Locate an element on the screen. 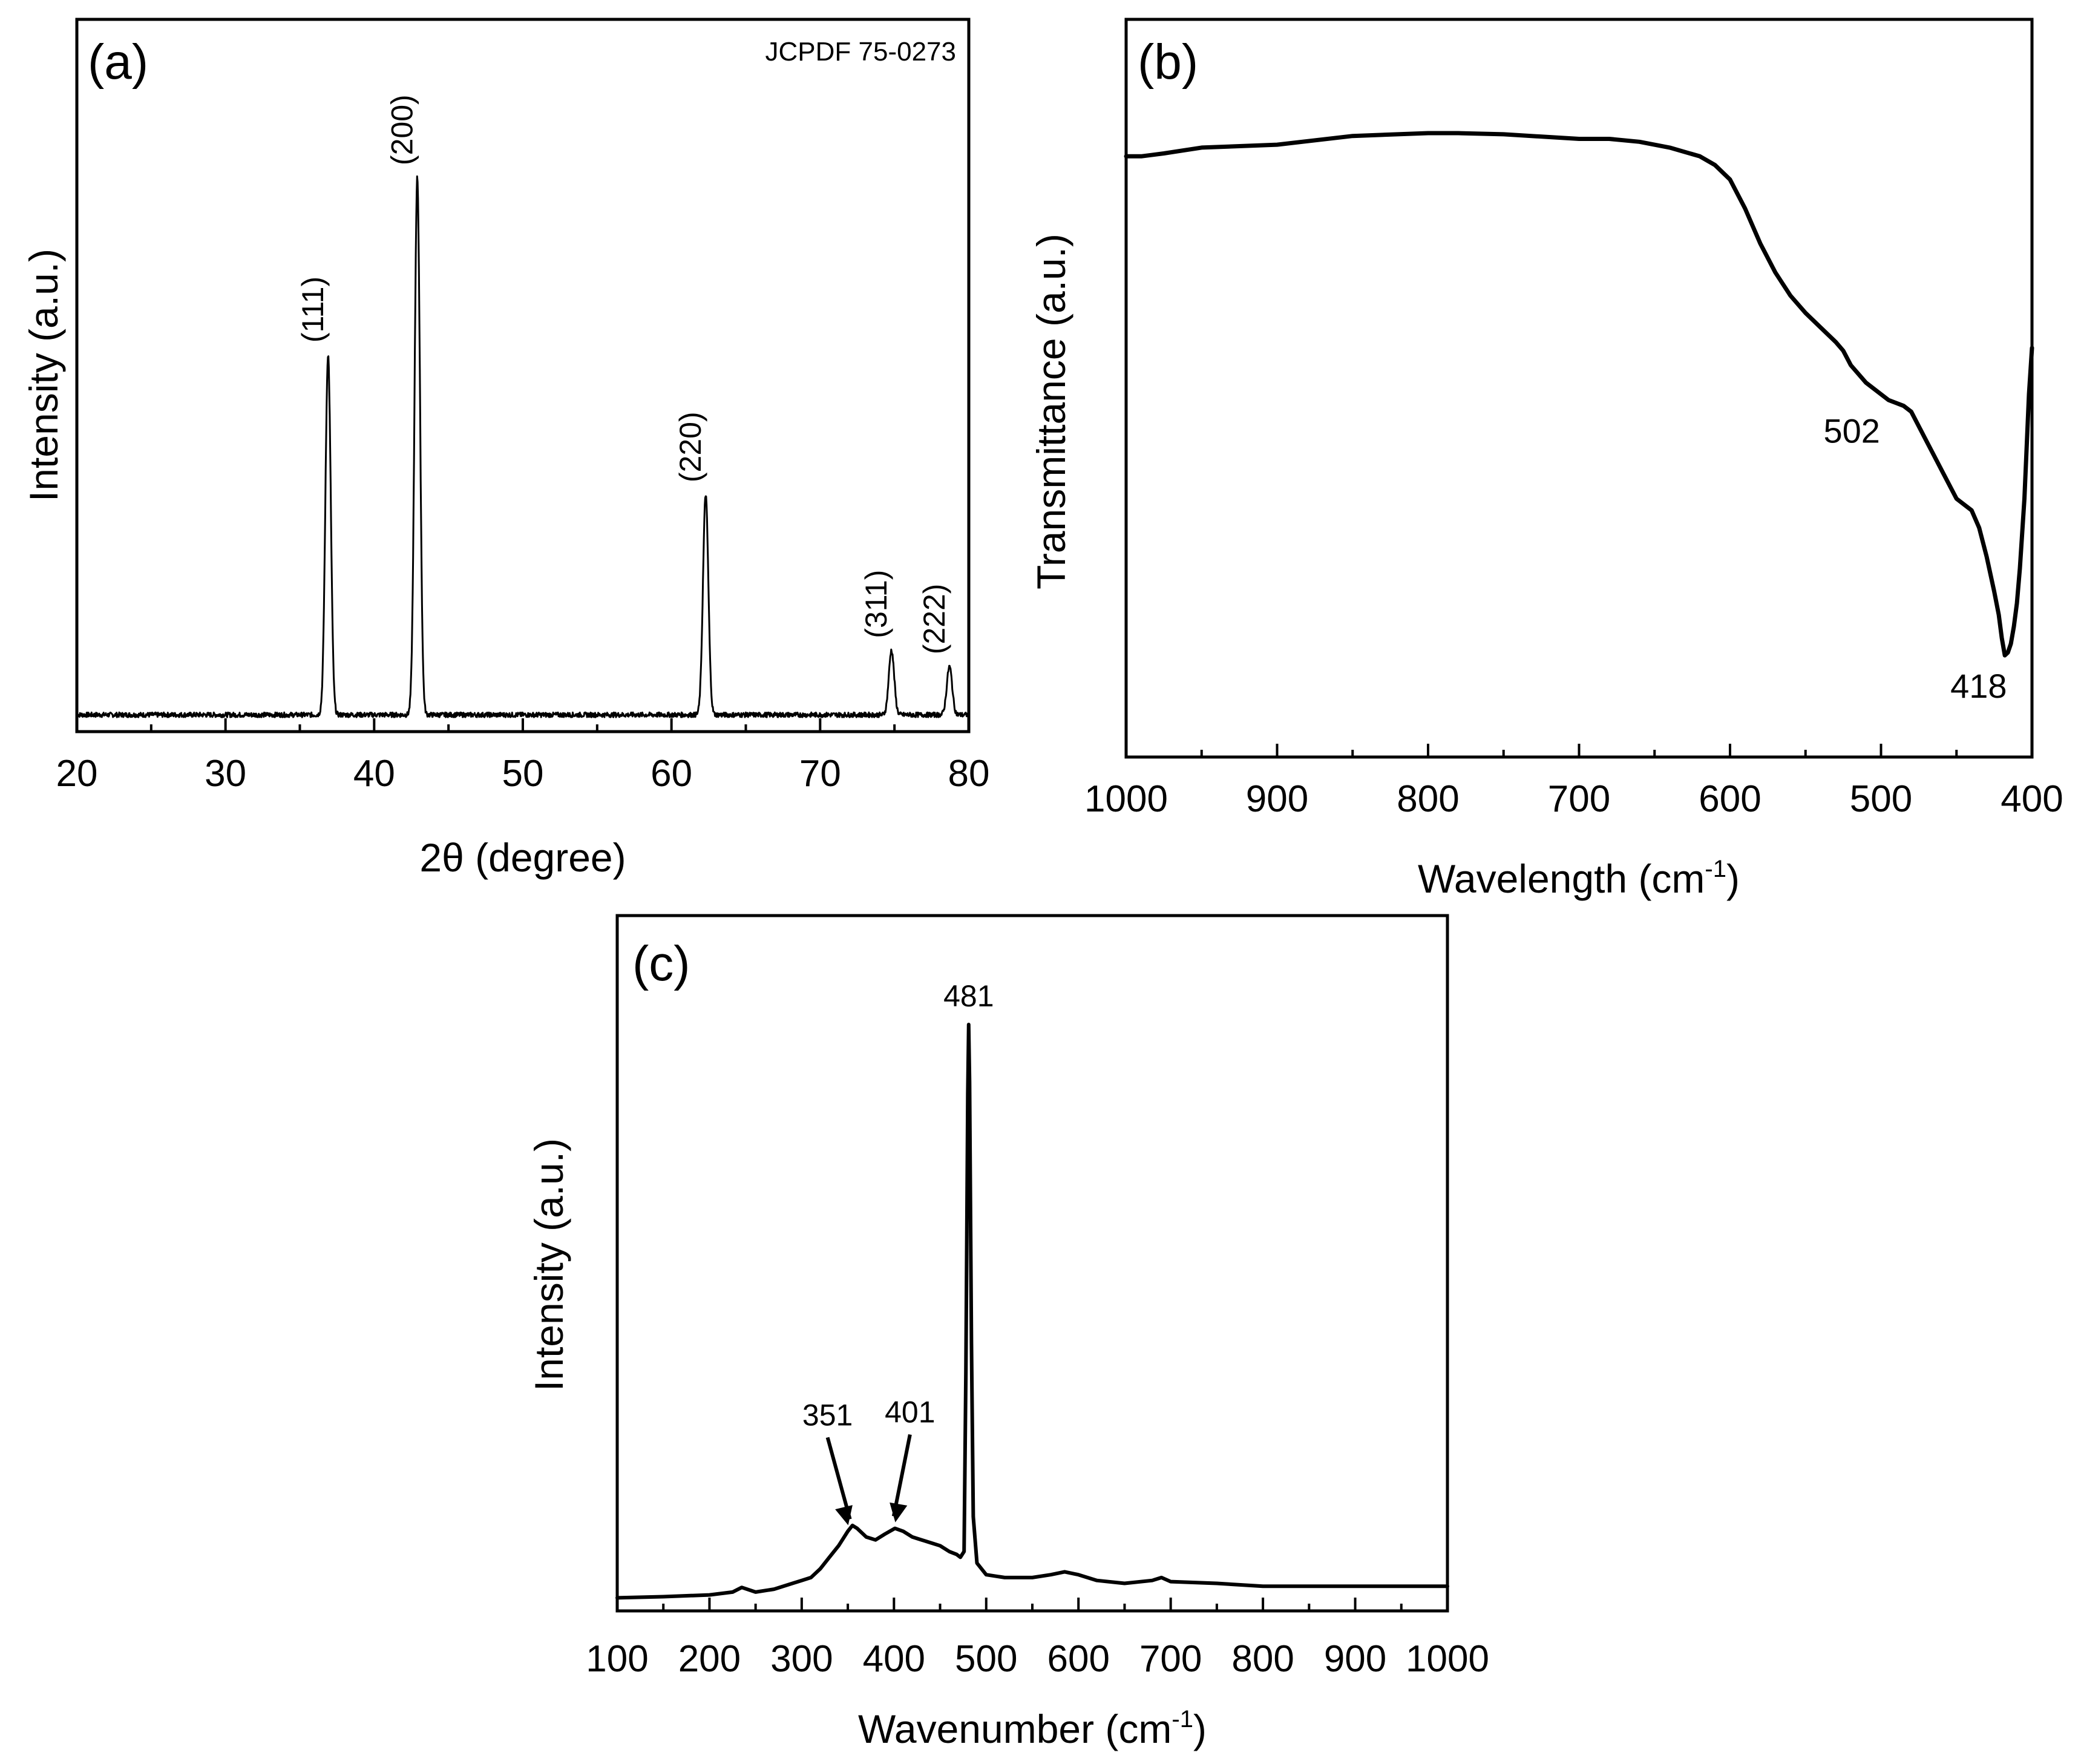 Image resolution: width=2081 pixels, height=1764 pixels. panel-b-x-ticks: 1000 900 800 700 600 500 400 is located at coordinates (1573, 782).